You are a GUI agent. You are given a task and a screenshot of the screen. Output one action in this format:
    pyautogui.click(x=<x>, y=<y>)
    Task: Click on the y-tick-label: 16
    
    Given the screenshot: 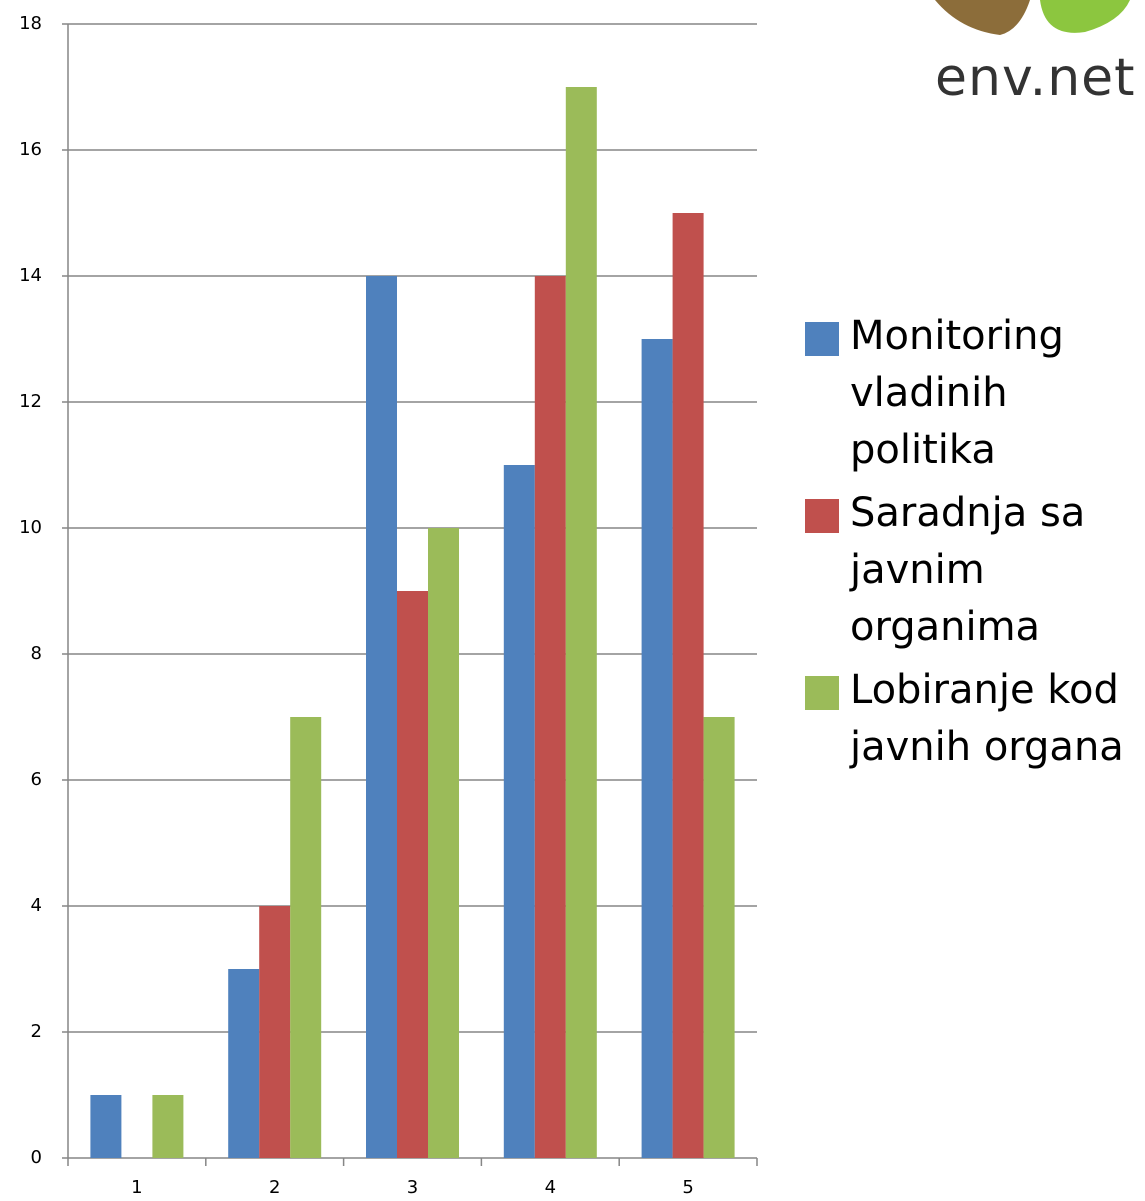 What is the action you would take?
    pyautogui.click(x=30, y=149)
    